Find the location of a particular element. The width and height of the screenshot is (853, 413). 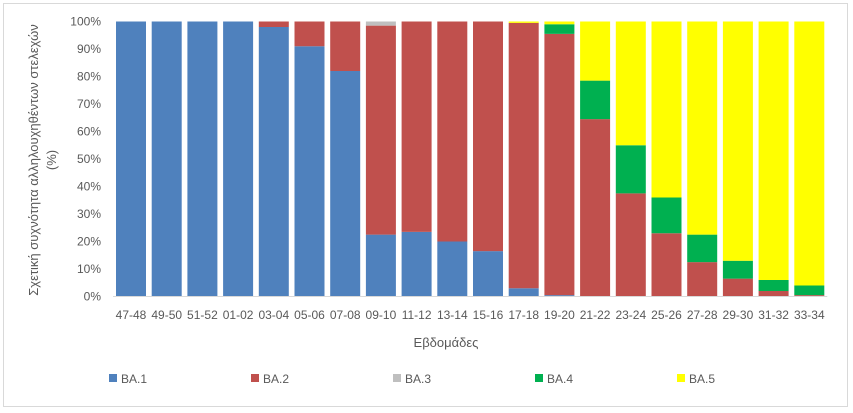

x-tick-label: 21-22 is located at coordinates (595, 315).